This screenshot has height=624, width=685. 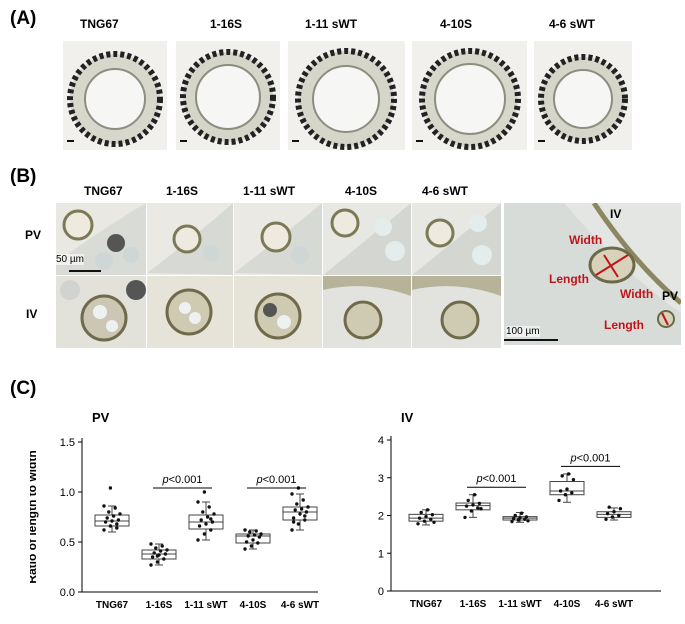 I want to click on pv-x-tick-label: 4-10S, so click(x=253, y=605).